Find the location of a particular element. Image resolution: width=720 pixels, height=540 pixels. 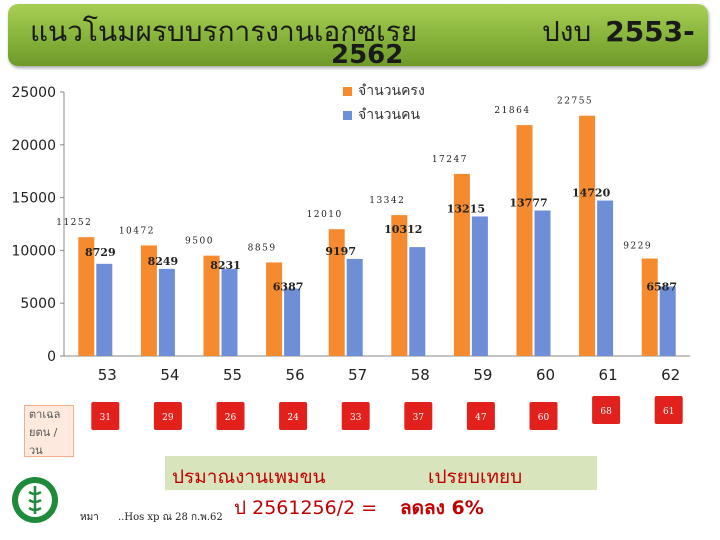

title-line2: 2562 is located at coordinates (367, 55).